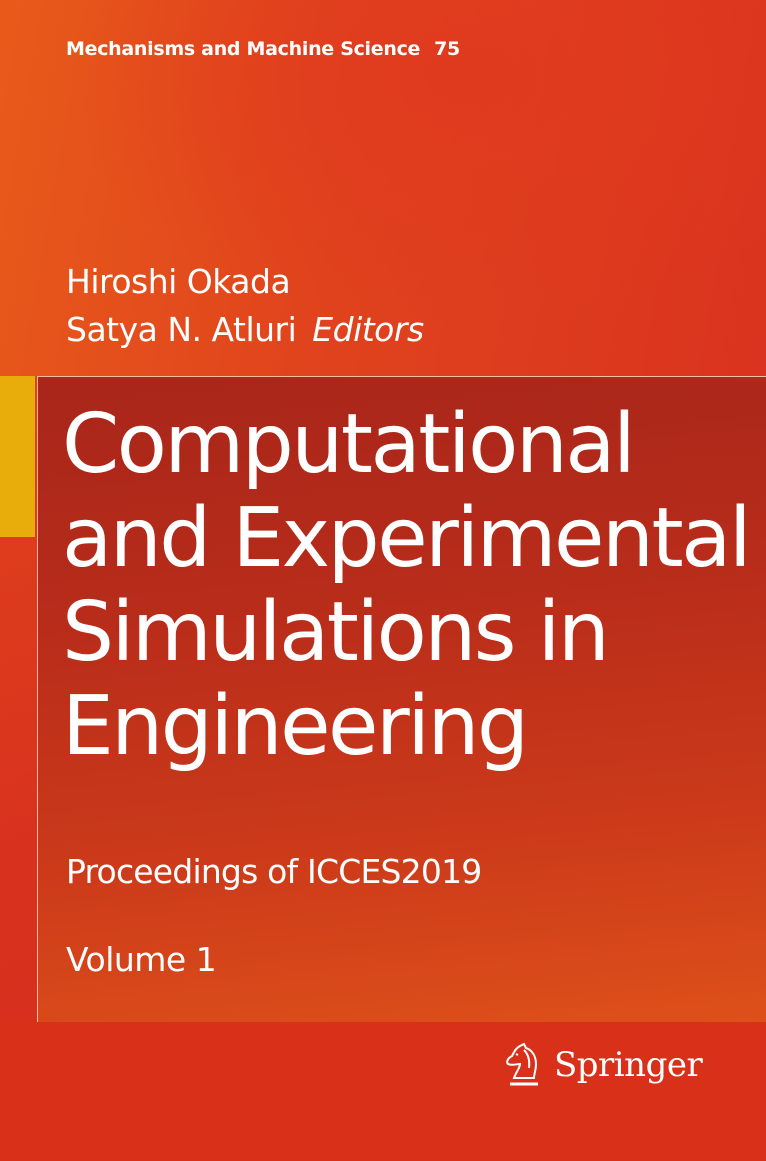 The image size is (766, 1161). Describe the element at coordinates (17, 456) in the screenshot. I see `accent-bar` at that location.